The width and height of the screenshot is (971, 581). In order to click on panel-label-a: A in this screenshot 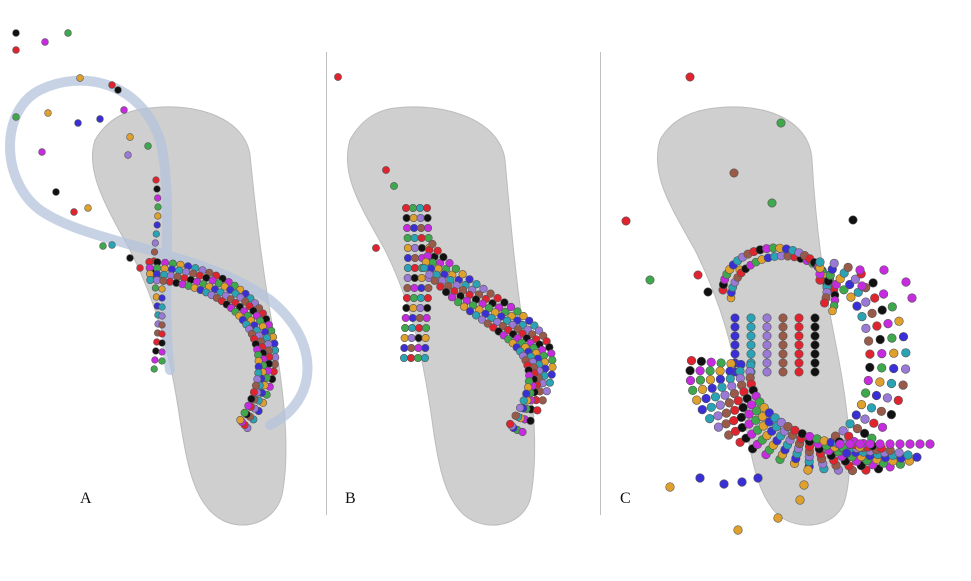, I will do `click(86, 498)`.